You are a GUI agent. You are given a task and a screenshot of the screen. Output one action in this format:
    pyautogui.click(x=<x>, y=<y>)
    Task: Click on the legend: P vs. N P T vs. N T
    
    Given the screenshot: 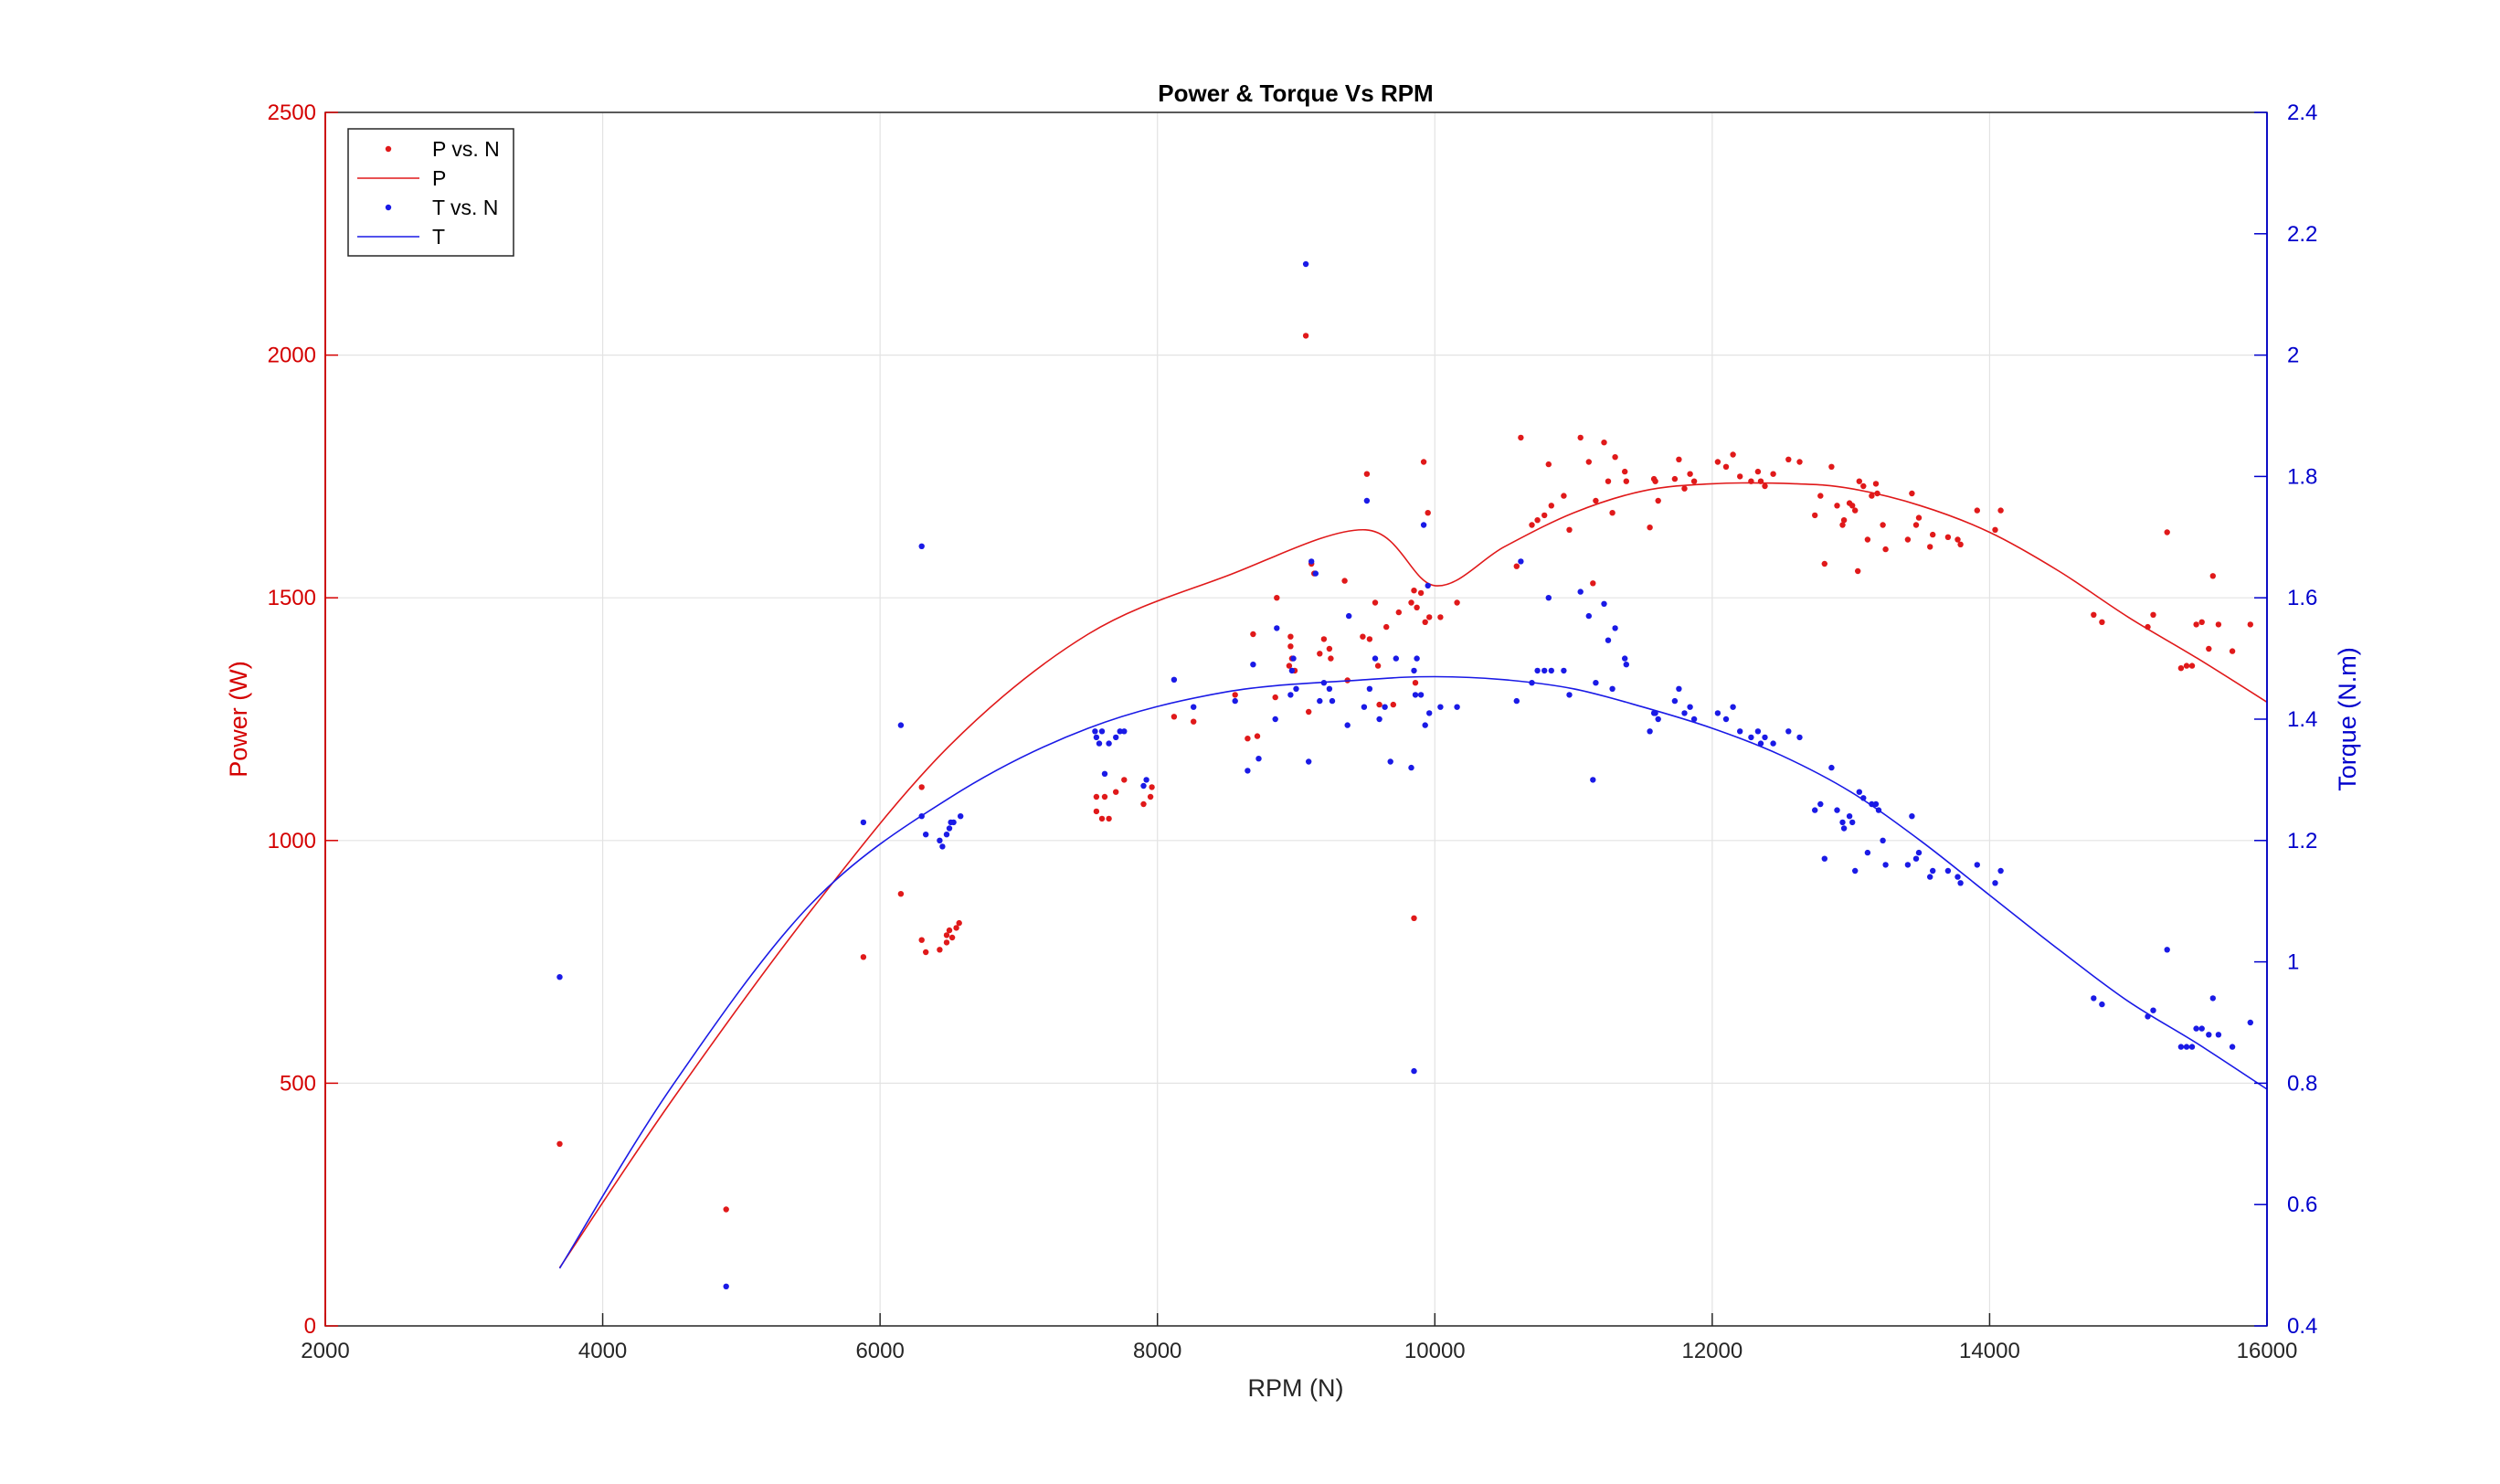 What is the action you would take?
    pyautogui.click(x=430, y=192)
    